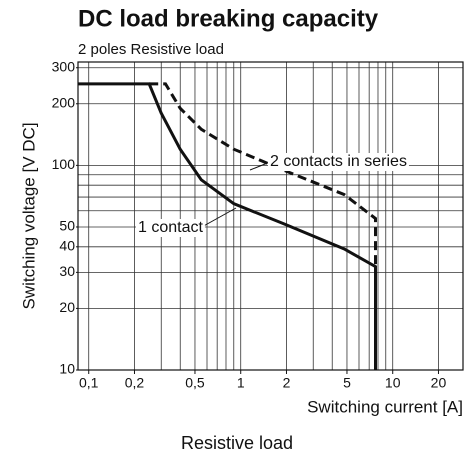 The height and width of the screenshot is (462, 474). Describe the element at coordinates (228, 18) in the screenshot. I see `chart-title: DC load breaking capacity` at that location.